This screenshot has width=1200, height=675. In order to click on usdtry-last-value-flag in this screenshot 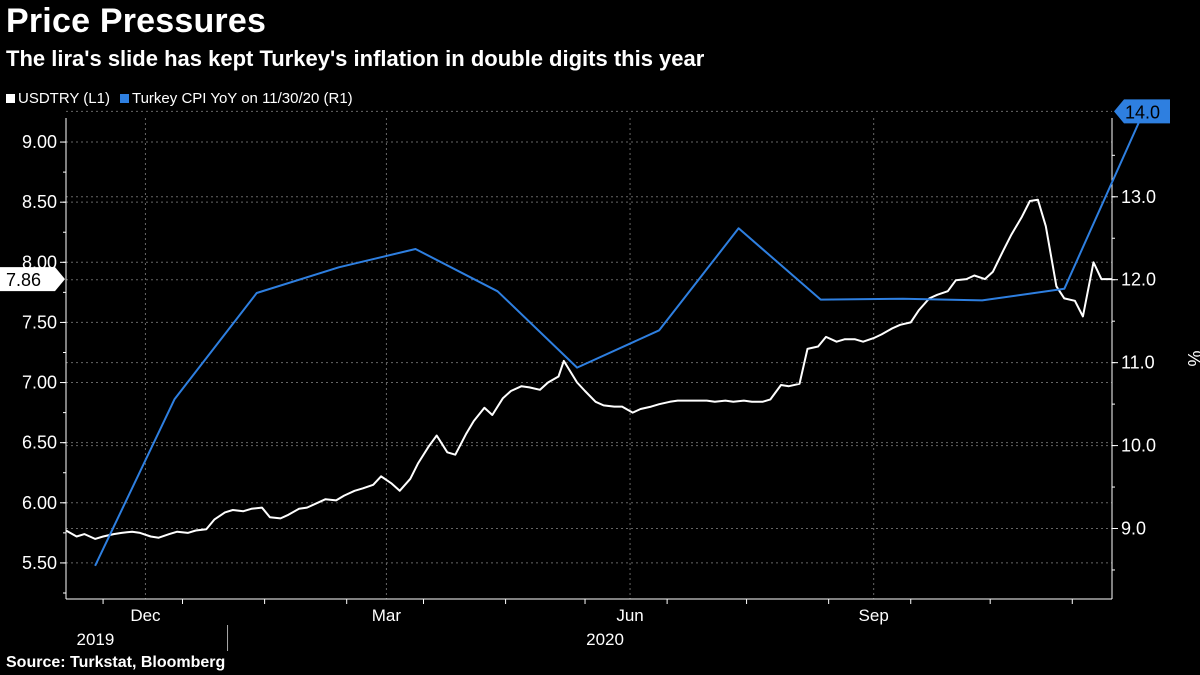, I will do `click(32, 279)`.